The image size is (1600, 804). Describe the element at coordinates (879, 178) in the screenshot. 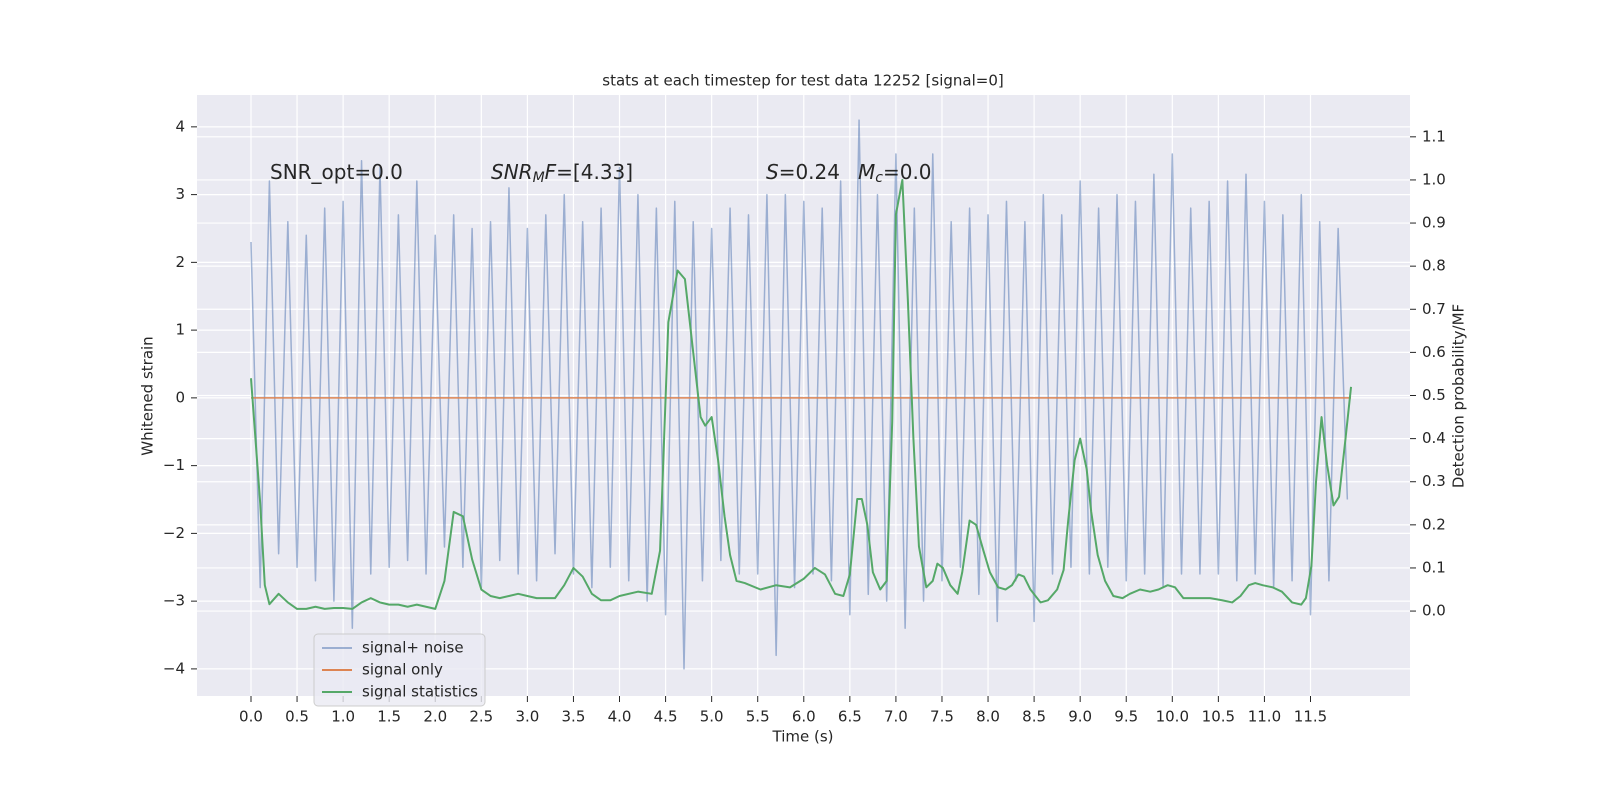

I see `annotation-part: c` at that location.